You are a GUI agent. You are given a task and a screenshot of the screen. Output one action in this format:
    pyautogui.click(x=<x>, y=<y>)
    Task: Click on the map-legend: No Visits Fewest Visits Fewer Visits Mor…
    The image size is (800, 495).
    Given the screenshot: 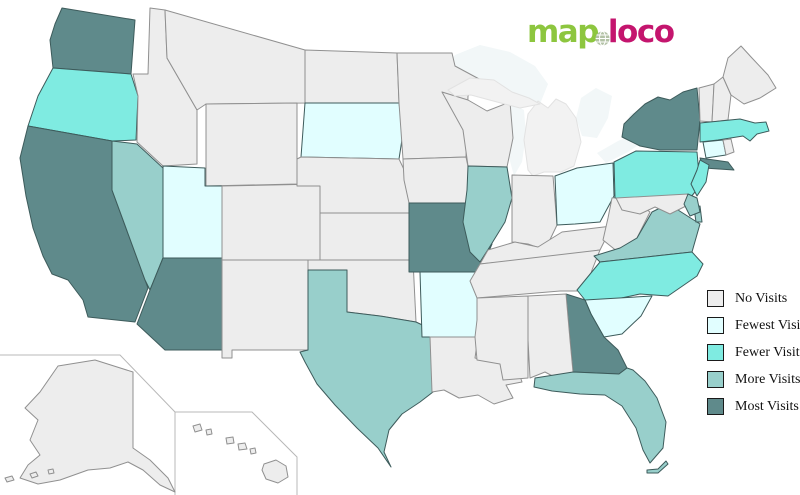 What is the action you would take?
    pyautogui.click(x=753, y=357)
    